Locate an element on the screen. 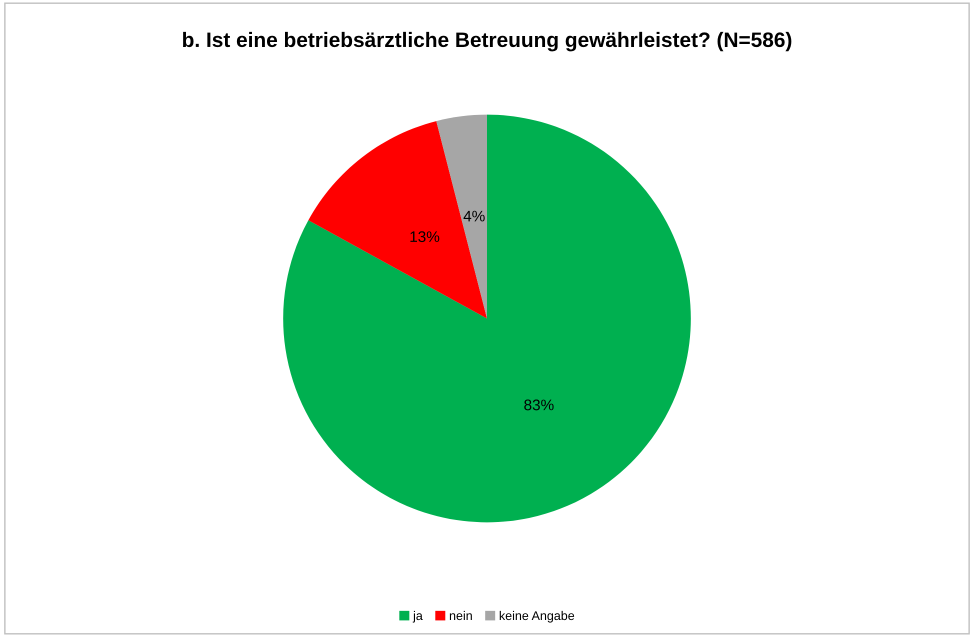 The width and height of the screenshot is (974, 637). data-label: 4% is located at coordinates (474, 216).